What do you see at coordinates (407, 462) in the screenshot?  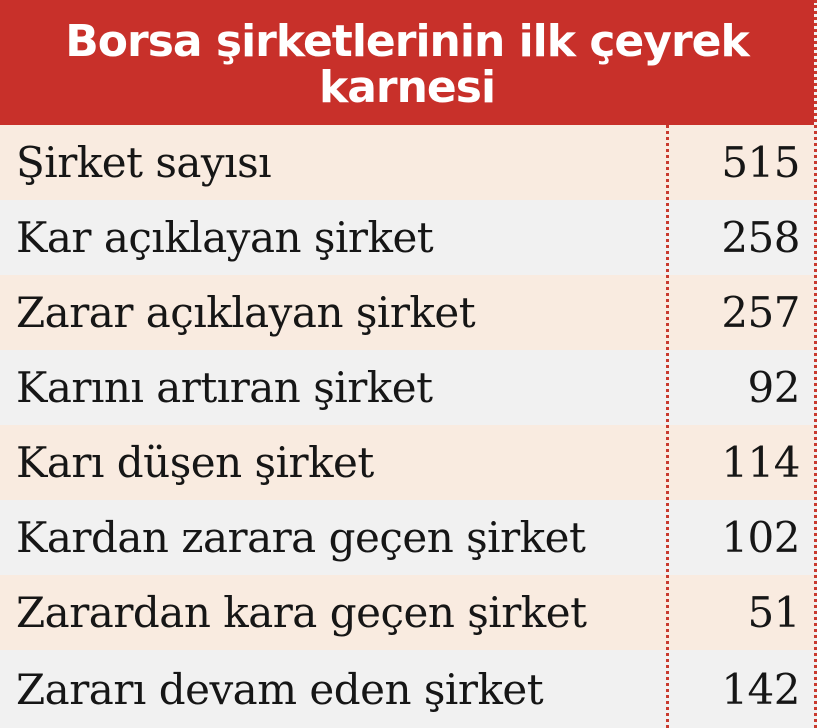 I see `table-row: Karı düşen şirket 114` at bounding box center [407, 462].